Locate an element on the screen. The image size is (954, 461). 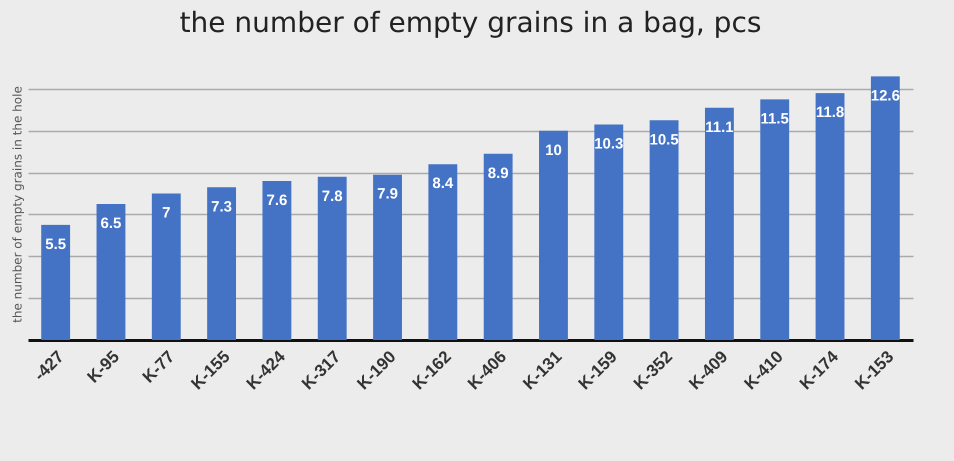
y-axis-title: the number of empty grains in the hole is located at coordinates (17, 204).